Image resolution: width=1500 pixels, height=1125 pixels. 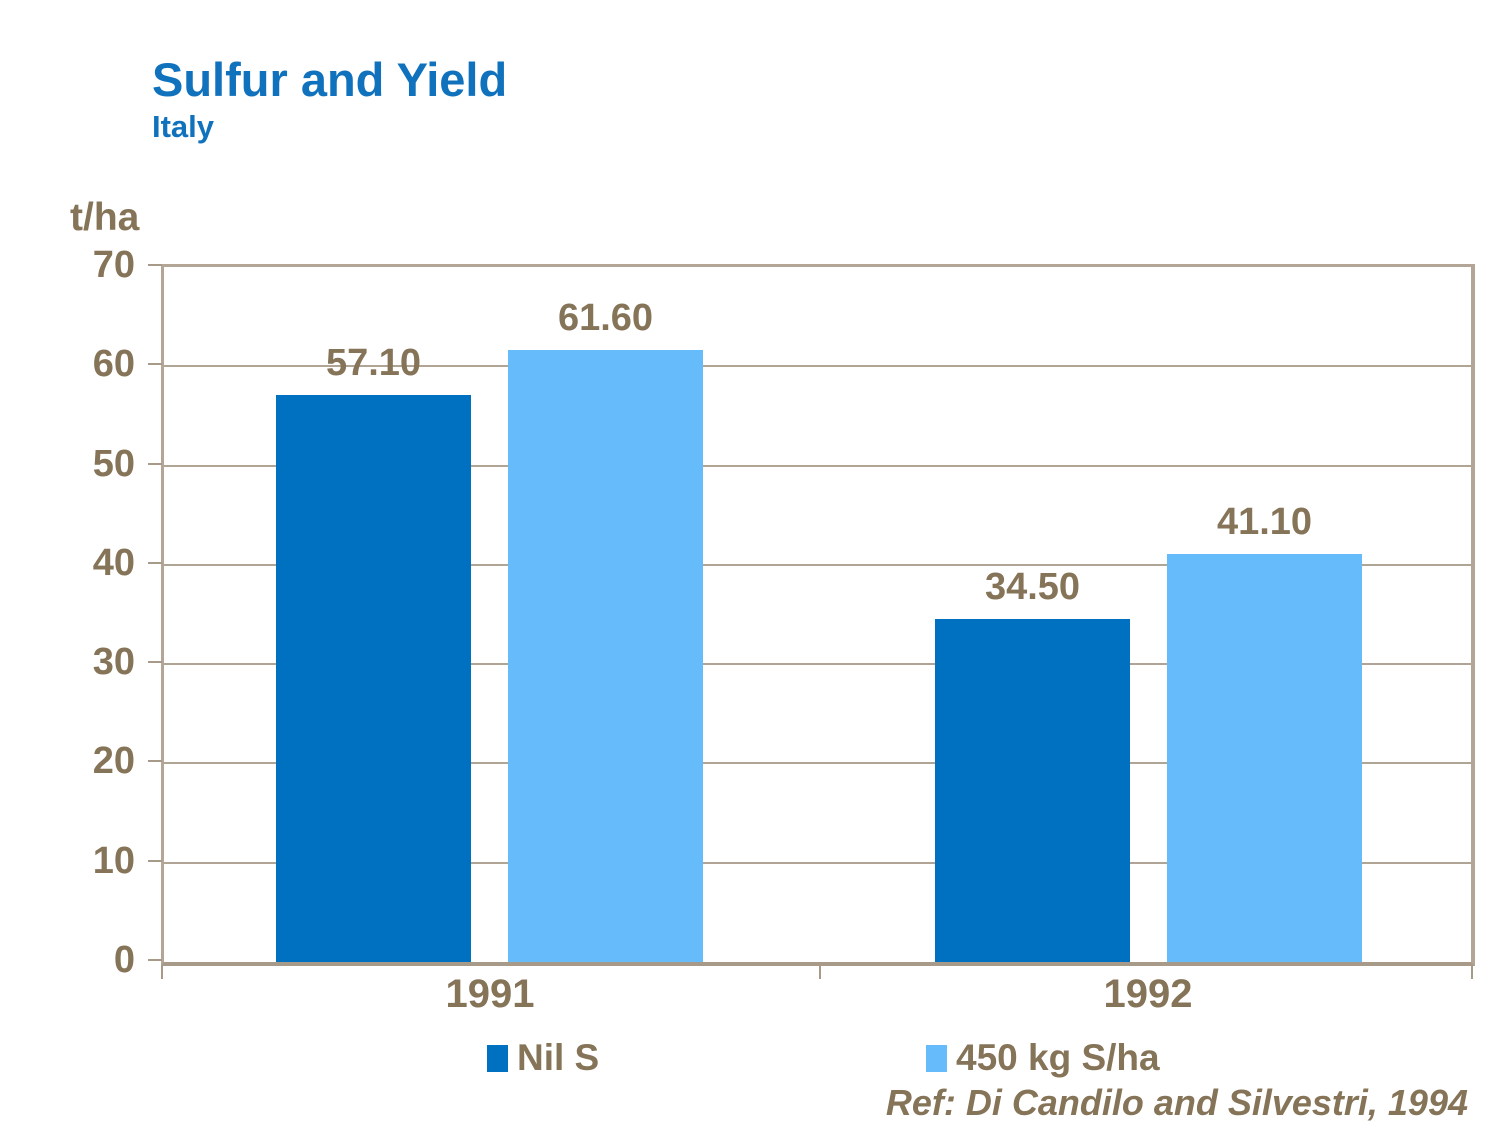 I want to click on bar-value-label: 57.10, so click(x=373, y=363).